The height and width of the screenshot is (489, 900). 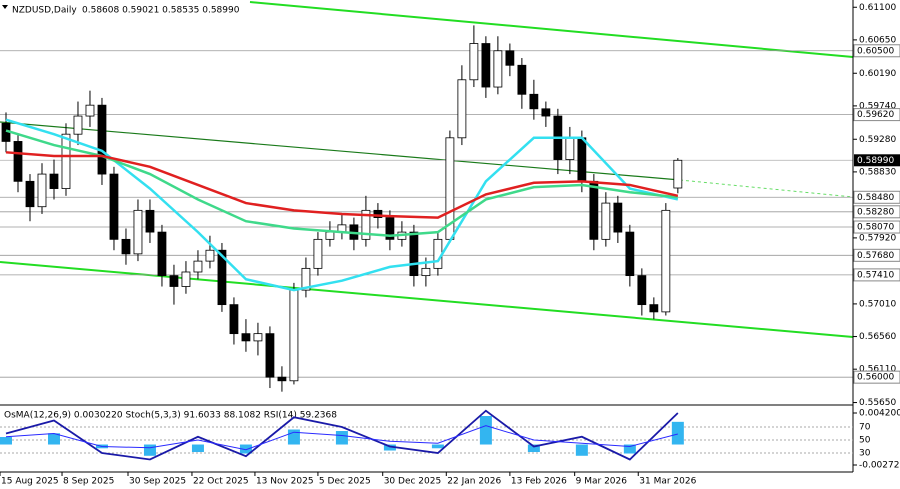 I want to click on y-tick-label: 0.59280, so click(x=877, y=140).